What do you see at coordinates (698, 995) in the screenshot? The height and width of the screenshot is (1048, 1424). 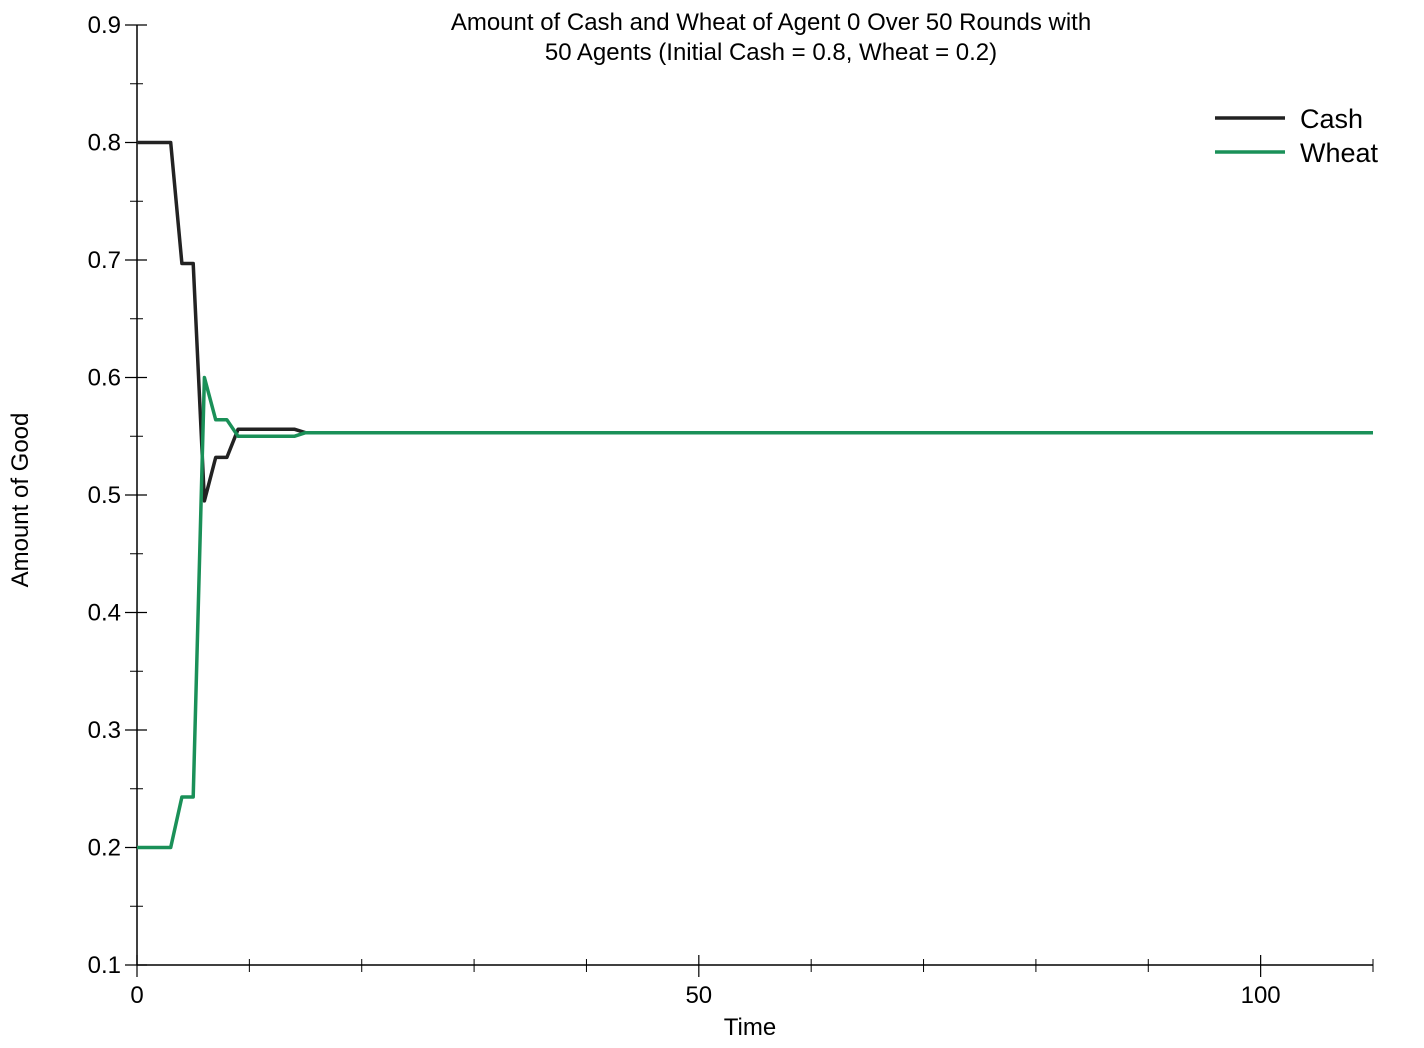 I see `x-tick-label: 50` at bounding box center [698, 995].